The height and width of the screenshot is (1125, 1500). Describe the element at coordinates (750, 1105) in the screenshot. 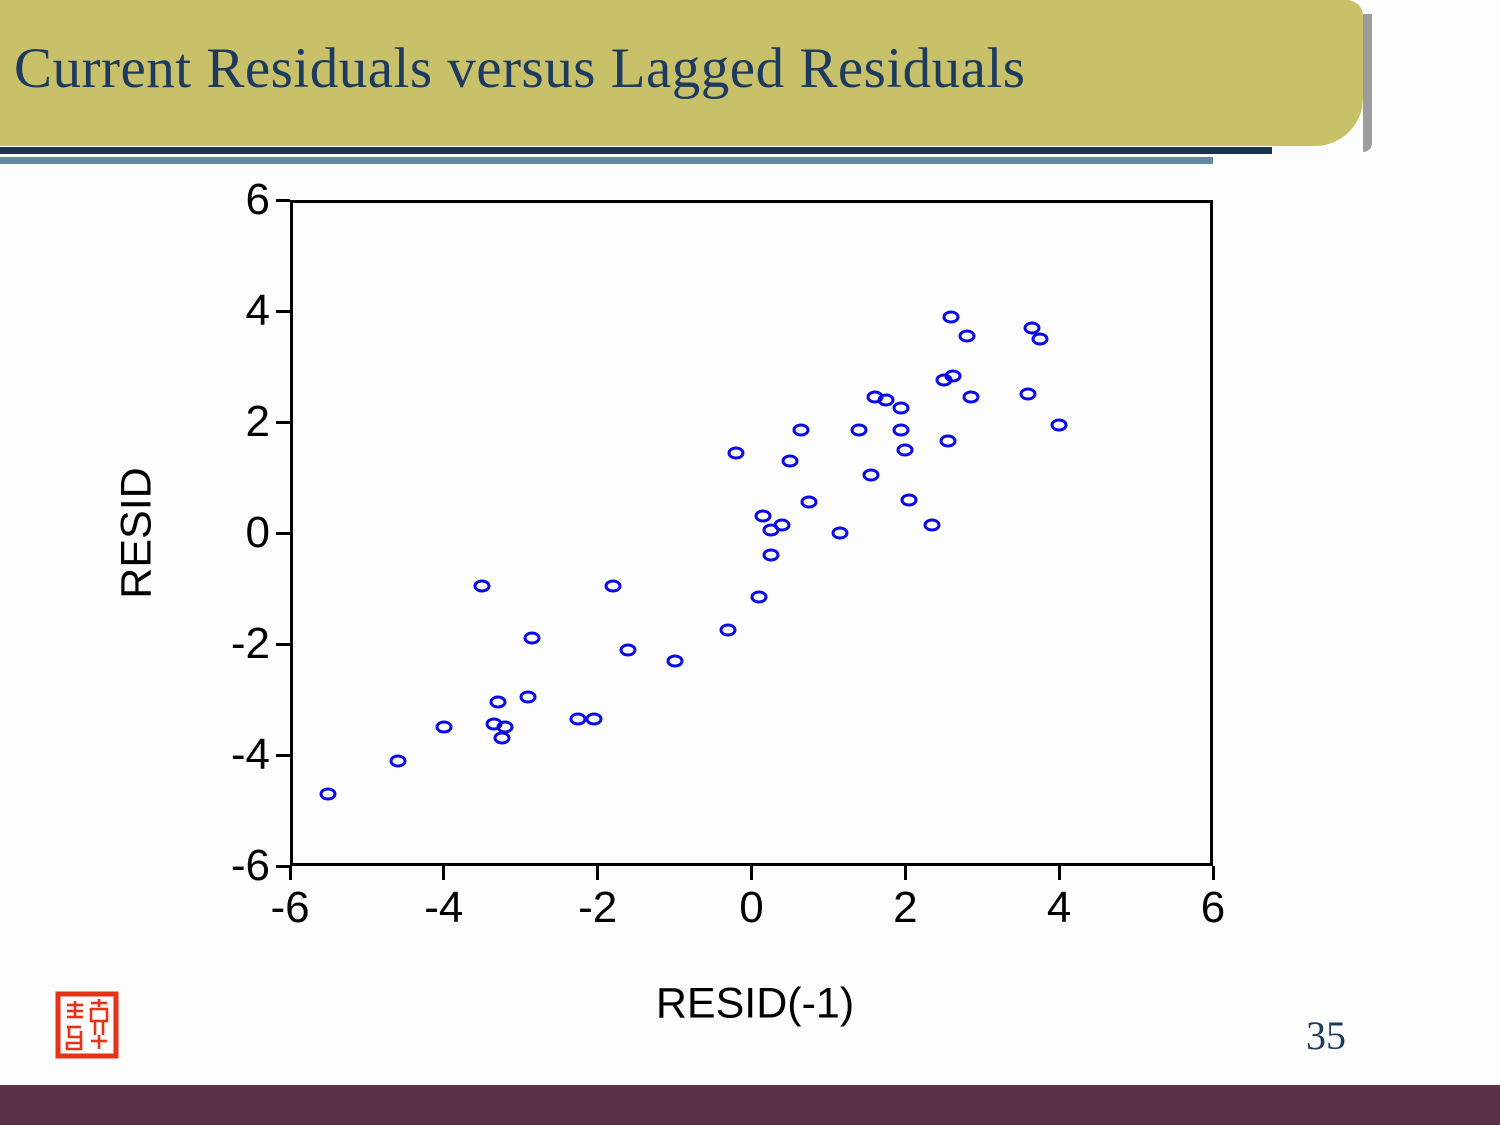

I see `footer-bar` at that location.